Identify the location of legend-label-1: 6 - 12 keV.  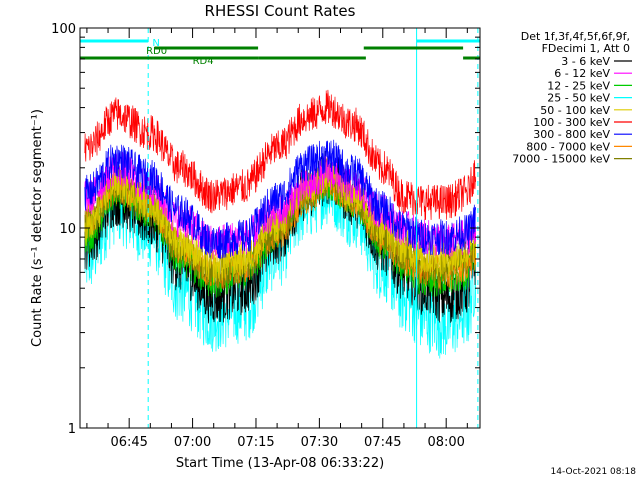
(582, 73).